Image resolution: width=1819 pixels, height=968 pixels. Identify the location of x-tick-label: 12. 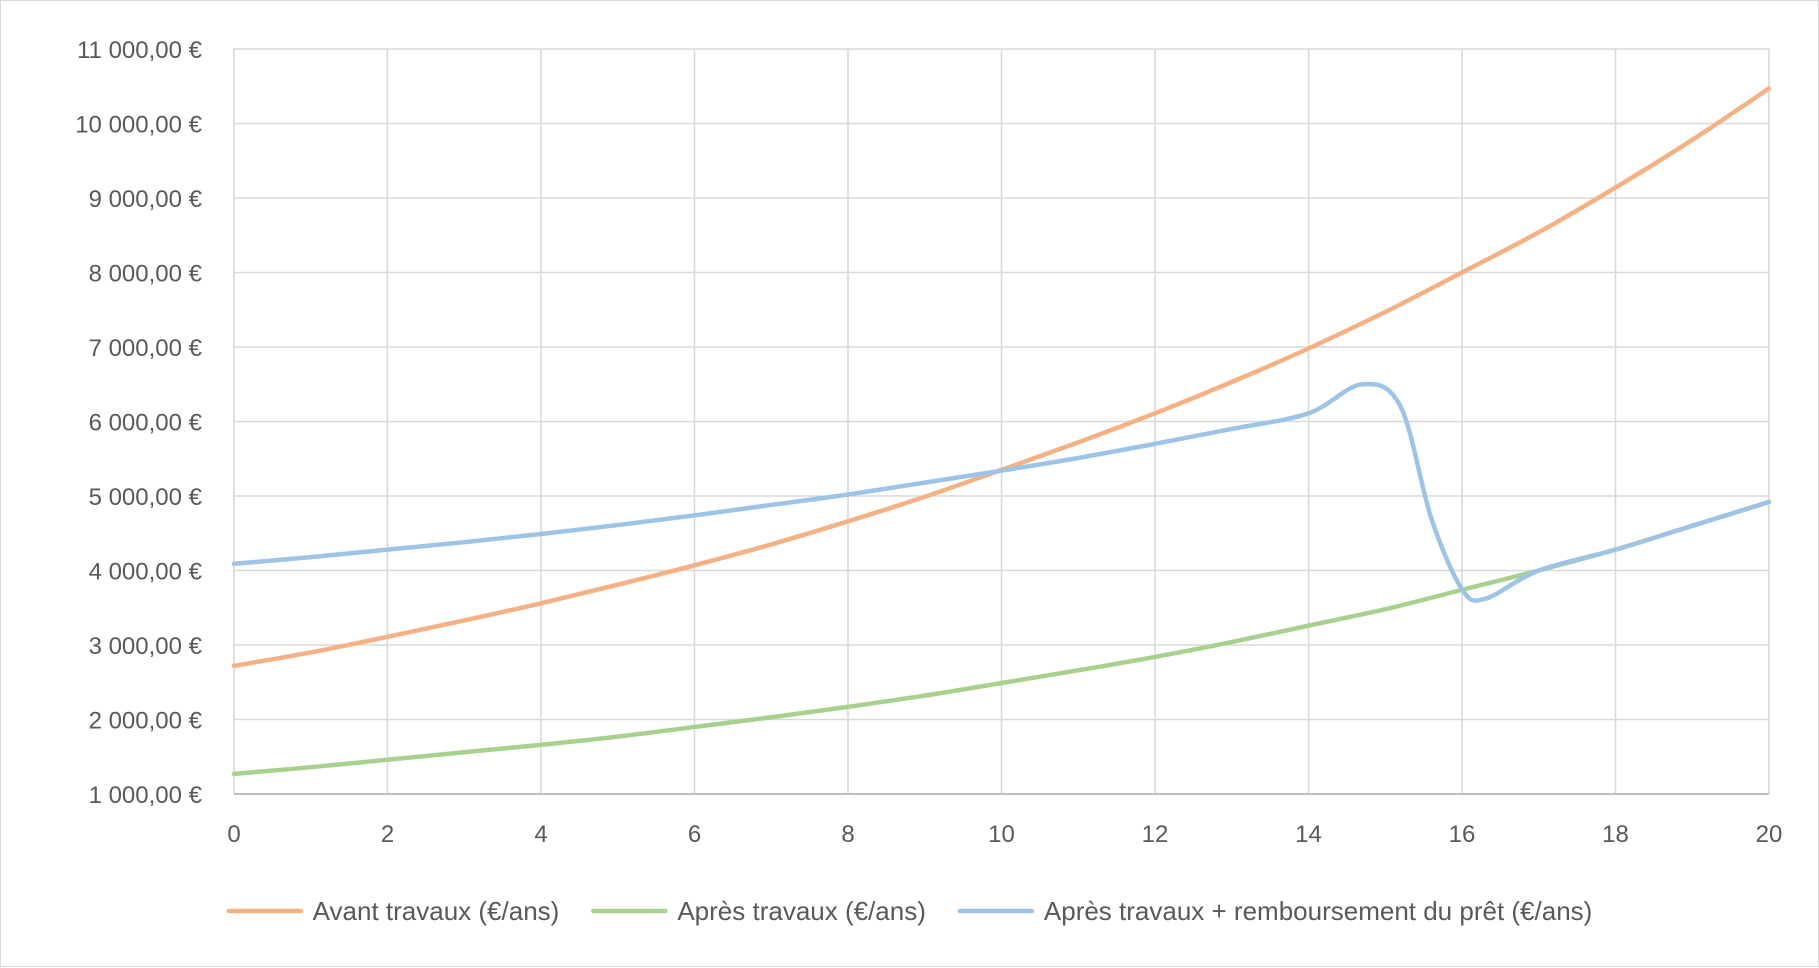
(1155, 834).